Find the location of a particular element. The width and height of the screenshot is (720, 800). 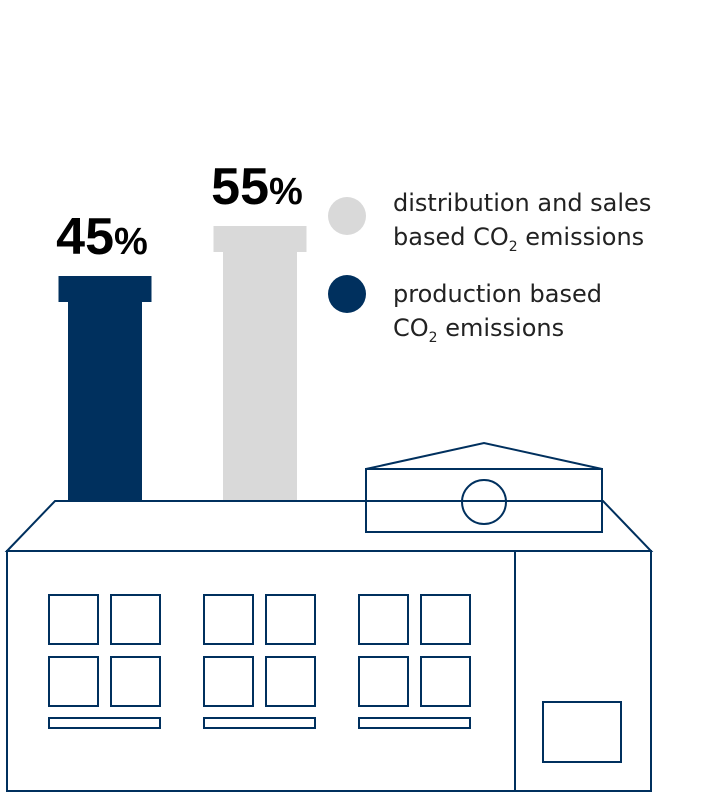

factory-roof is located at coordinates (329, 526).